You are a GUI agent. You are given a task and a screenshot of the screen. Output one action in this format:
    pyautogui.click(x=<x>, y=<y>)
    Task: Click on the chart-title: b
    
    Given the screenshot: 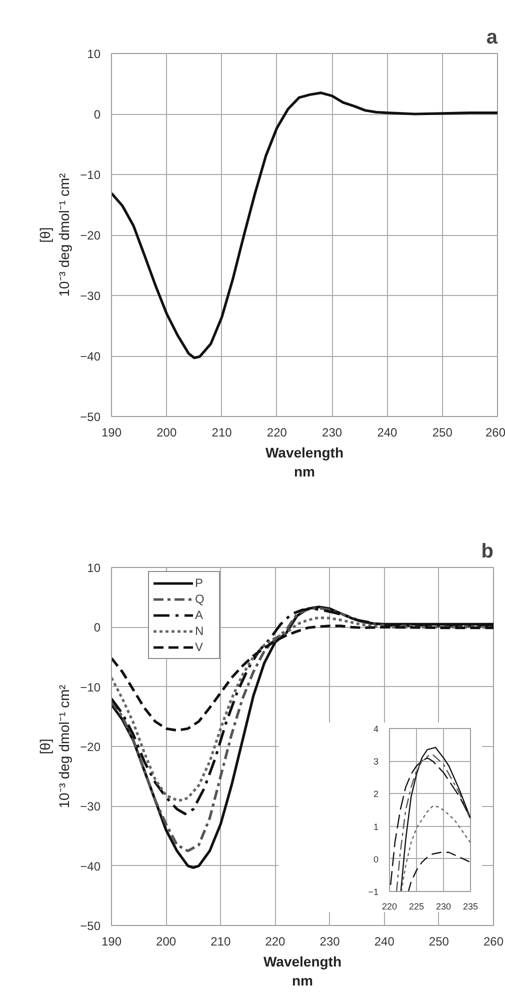 What is the action you would take?
    pyautogui.click(x=487, y=551)
    